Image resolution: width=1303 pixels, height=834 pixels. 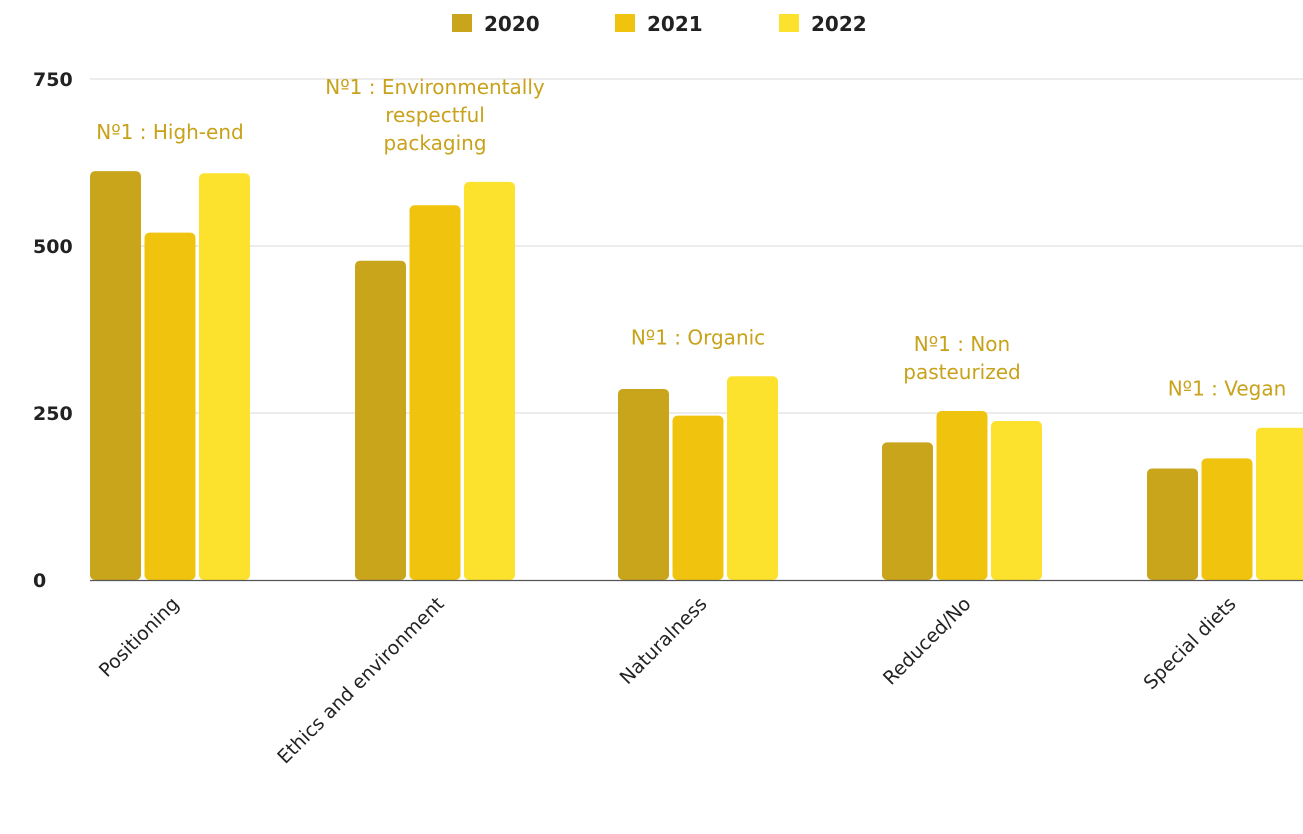 I want to click on y-tick-label: 500, so click(x=53, y=247).